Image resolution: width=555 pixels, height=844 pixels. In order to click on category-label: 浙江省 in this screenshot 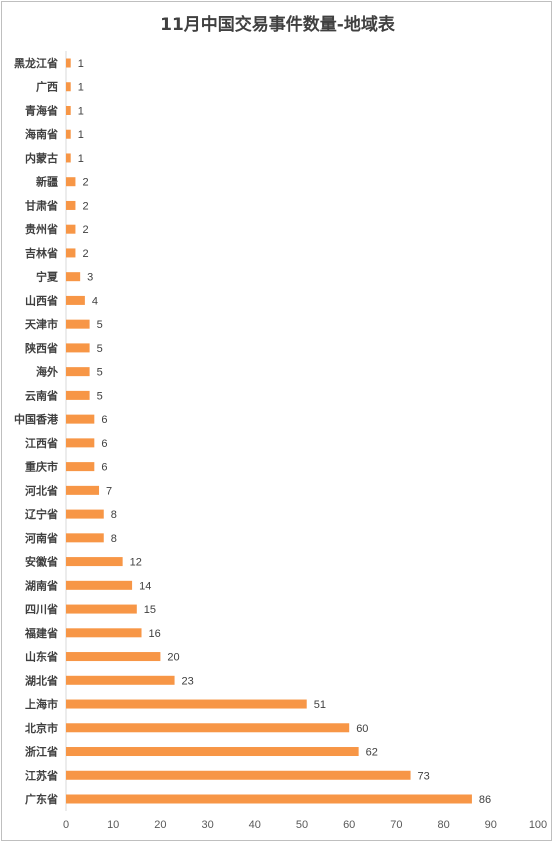, I will do `click(41, 752)`.